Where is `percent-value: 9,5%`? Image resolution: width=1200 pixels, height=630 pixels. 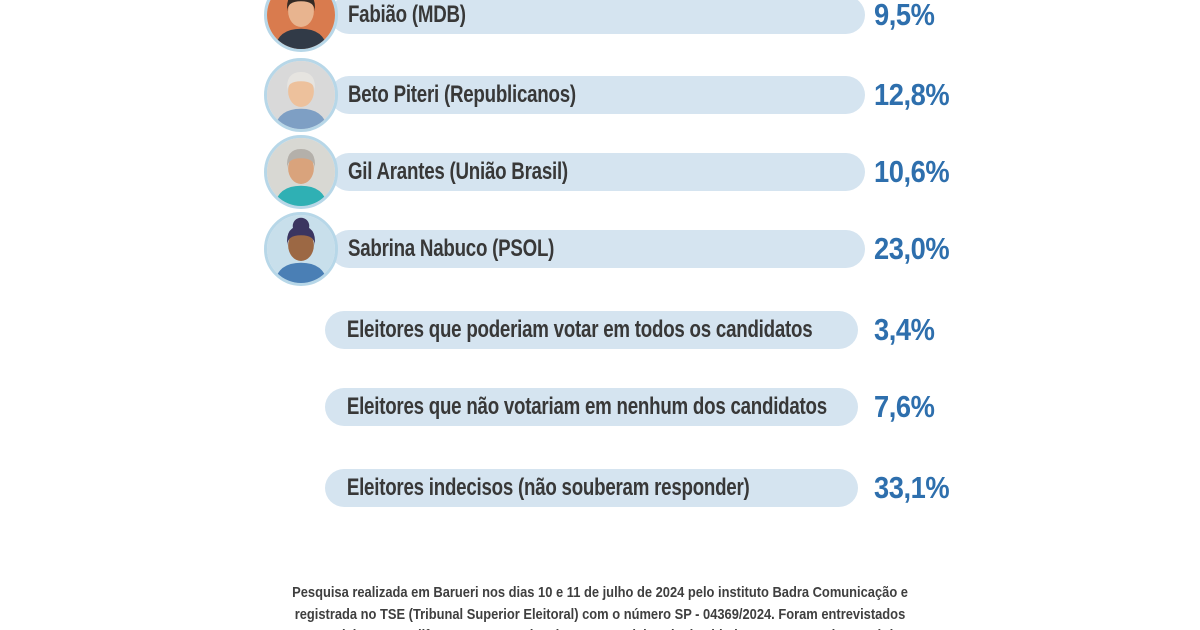 percent-value: 9,5% is located at coordinates (904, 16).